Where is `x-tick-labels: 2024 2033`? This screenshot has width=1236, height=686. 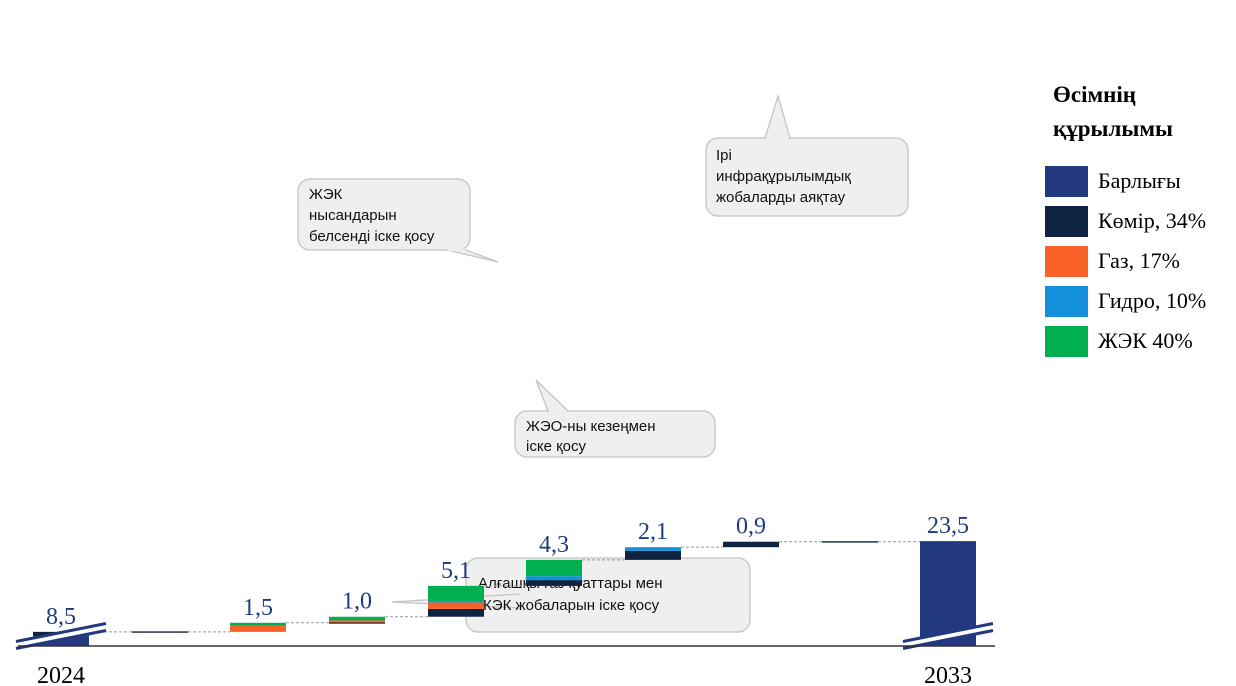 x-tick-labels: 2024 2033 is located at coordinates (504, 674).